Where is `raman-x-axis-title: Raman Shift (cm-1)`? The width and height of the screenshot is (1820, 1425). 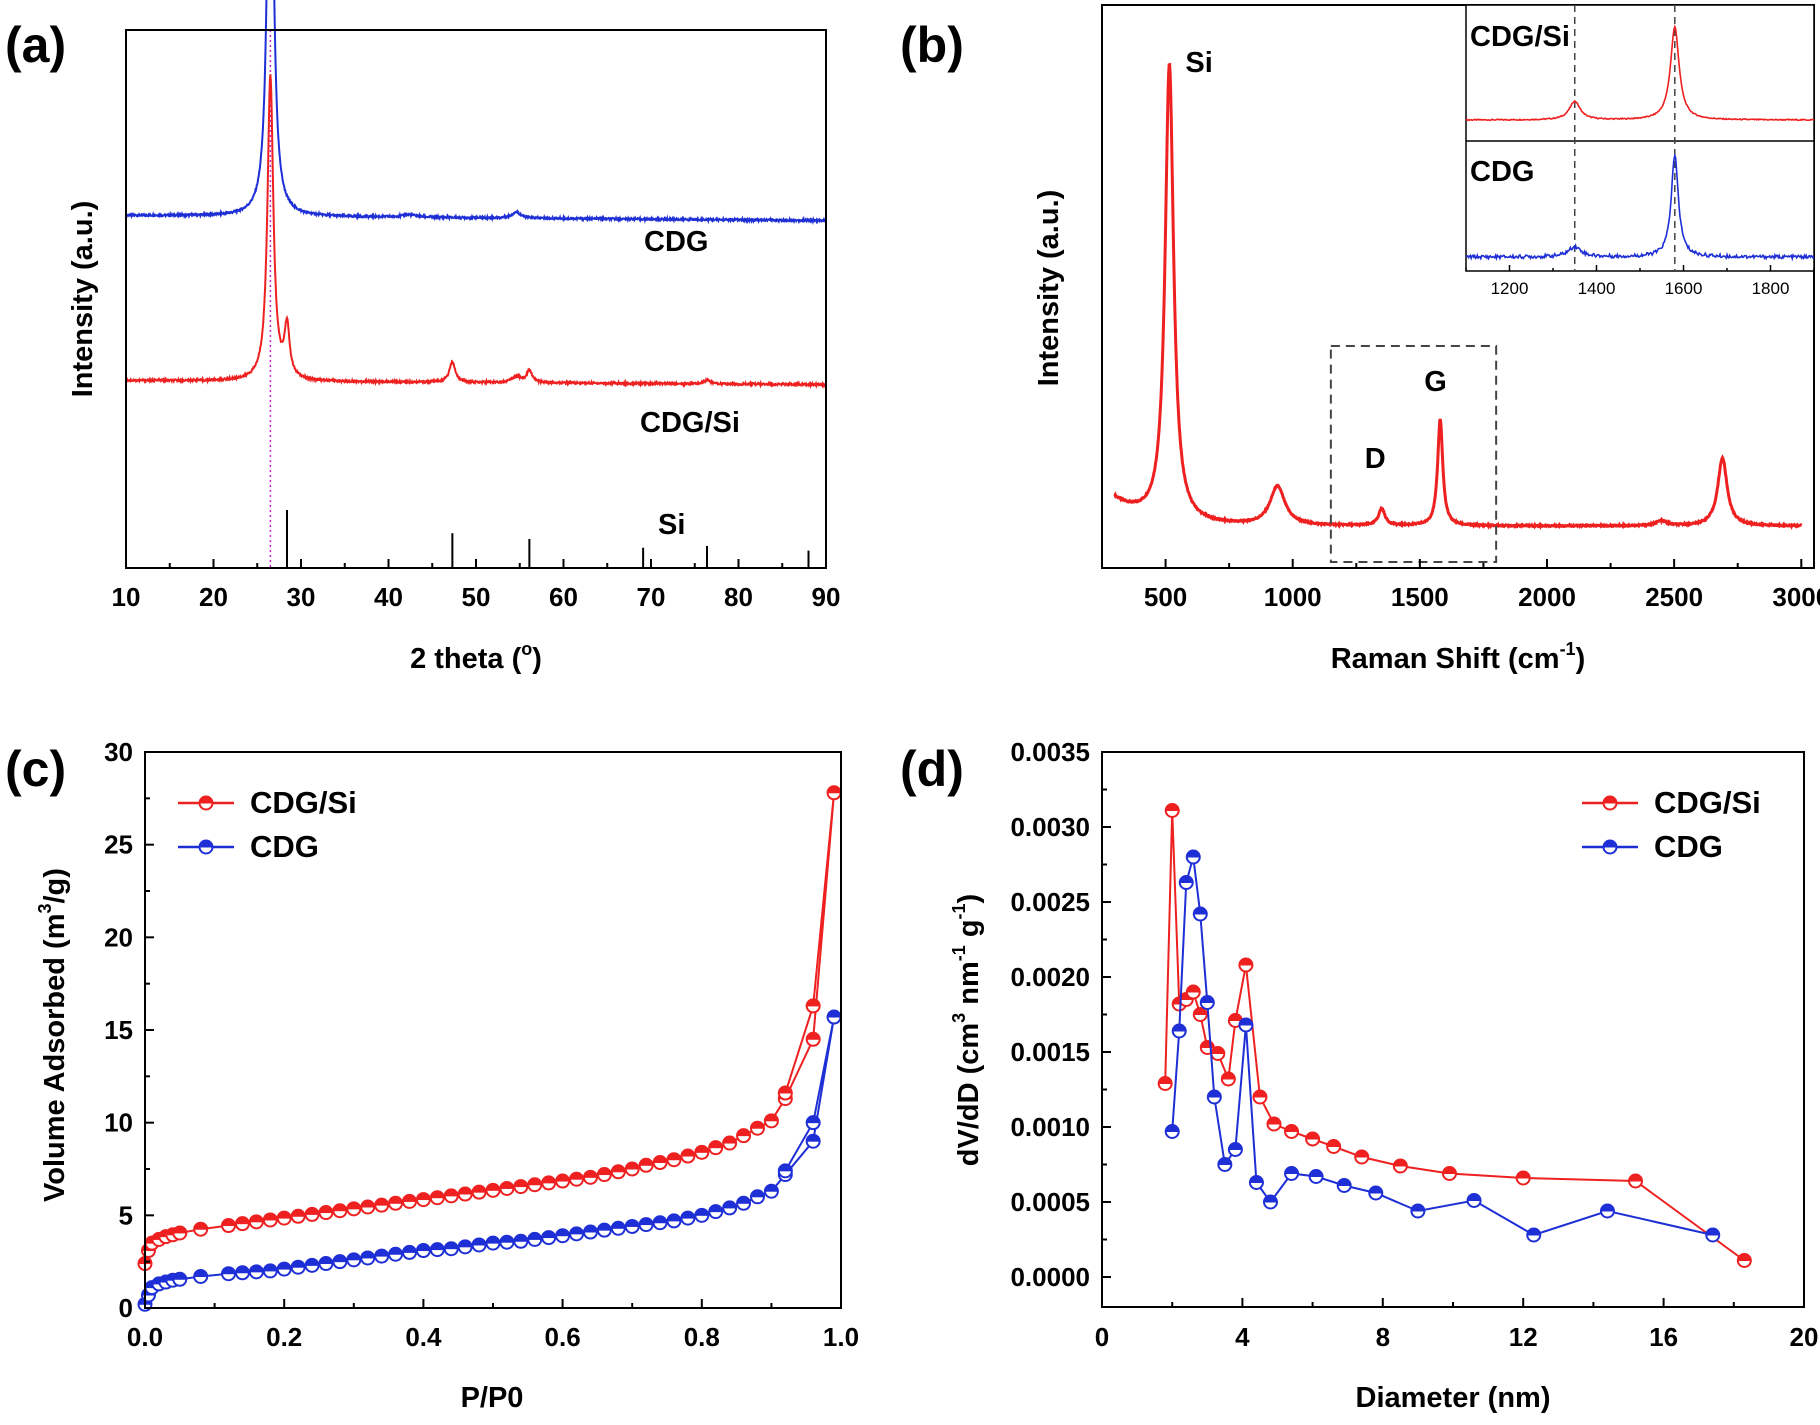
raman-x-axis-title: Raman Shift (cm-1) is located at coordinates (1458, 657).